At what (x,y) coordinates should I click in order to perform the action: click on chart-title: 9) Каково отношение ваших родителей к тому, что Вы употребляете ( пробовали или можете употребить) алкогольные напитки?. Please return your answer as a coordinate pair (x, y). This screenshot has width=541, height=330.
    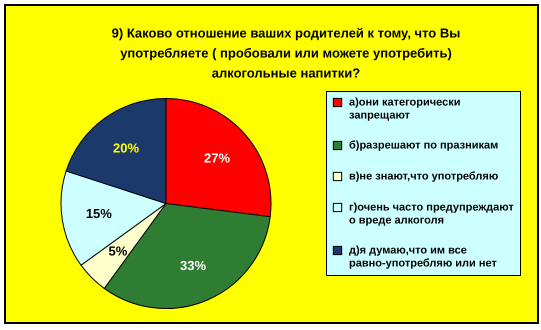
    Looking at the image, I should click on (286, 53).